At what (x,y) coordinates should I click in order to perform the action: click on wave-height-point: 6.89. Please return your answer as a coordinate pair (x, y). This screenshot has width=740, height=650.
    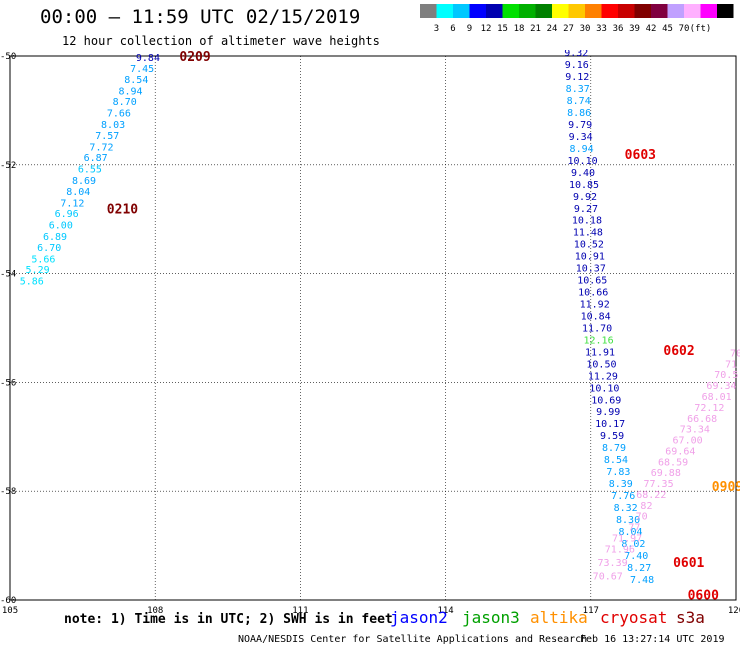
    Looking at the image, I should click on (55, 237).